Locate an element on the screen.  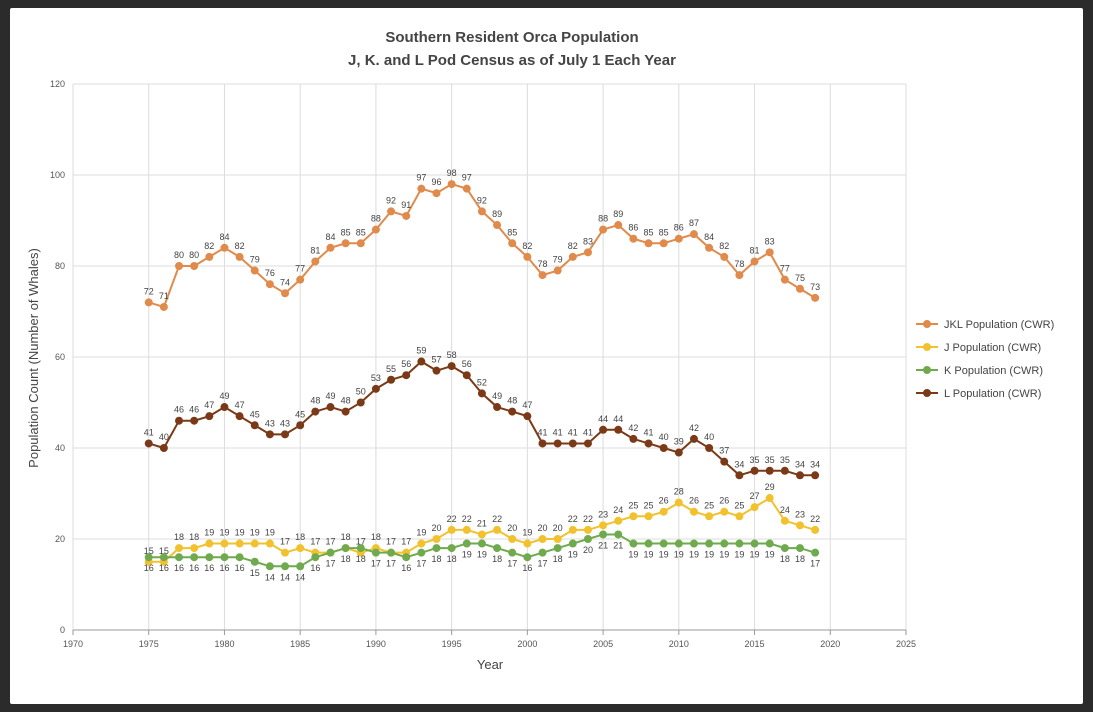
legend-label: J Population (CWR) is located at coordinates (992, 348).